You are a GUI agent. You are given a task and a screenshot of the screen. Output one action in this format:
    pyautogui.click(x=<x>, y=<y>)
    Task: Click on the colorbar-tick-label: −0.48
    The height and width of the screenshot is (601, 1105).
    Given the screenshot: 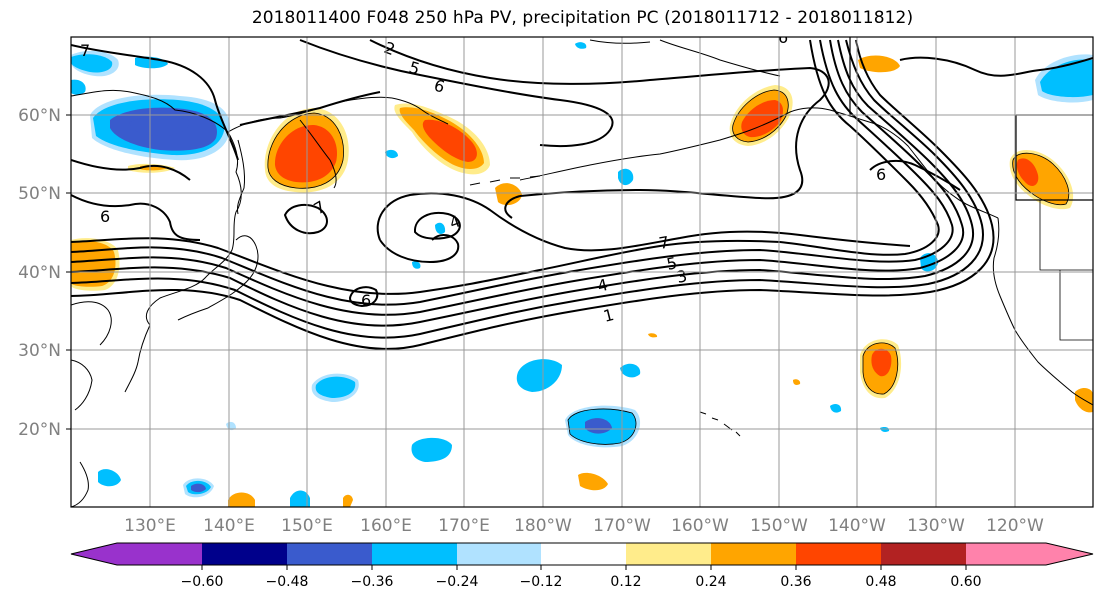 What is the action you would take?
    pyautogui.click(x=287, y=582)
    